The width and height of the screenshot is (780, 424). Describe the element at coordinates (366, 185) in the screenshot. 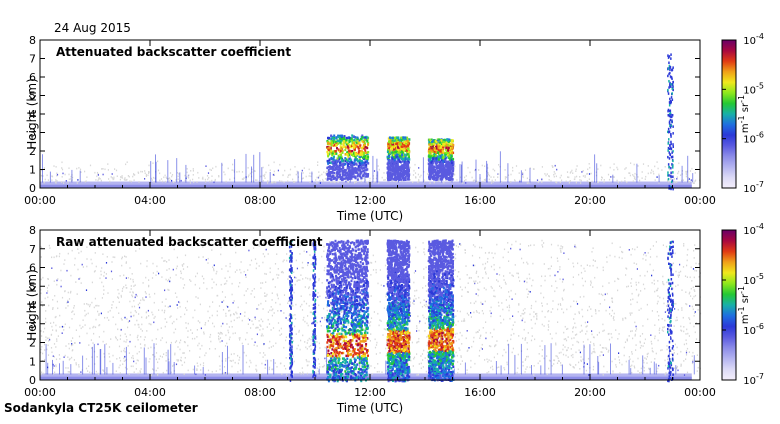

I see `feature-surface-layer` at that location.